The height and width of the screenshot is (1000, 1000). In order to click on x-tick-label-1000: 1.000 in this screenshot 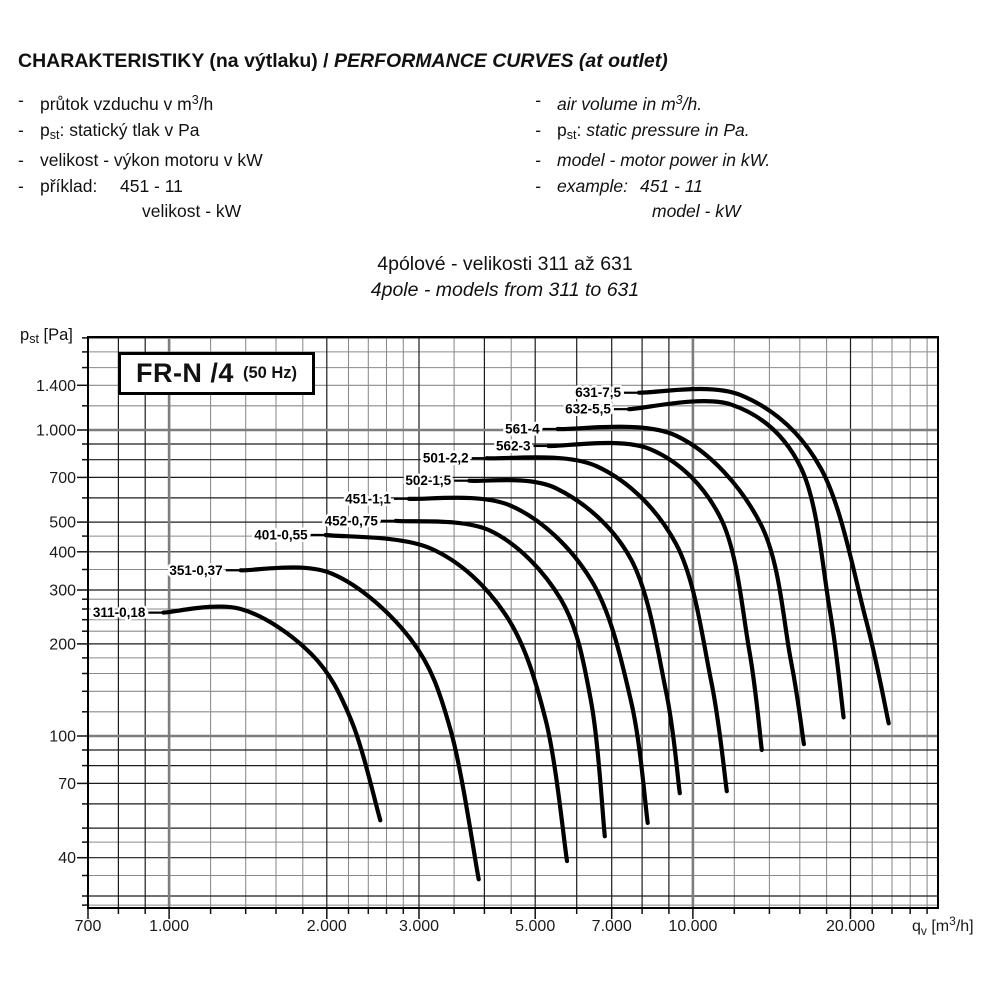, I will do `click(169, 926)`.